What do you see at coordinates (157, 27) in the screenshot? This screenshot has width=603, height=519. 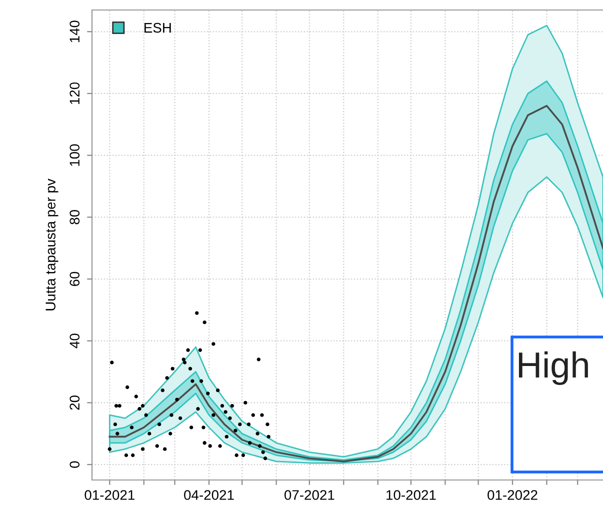 I see `legend-label: ESH` at bounding box center [157, 27].